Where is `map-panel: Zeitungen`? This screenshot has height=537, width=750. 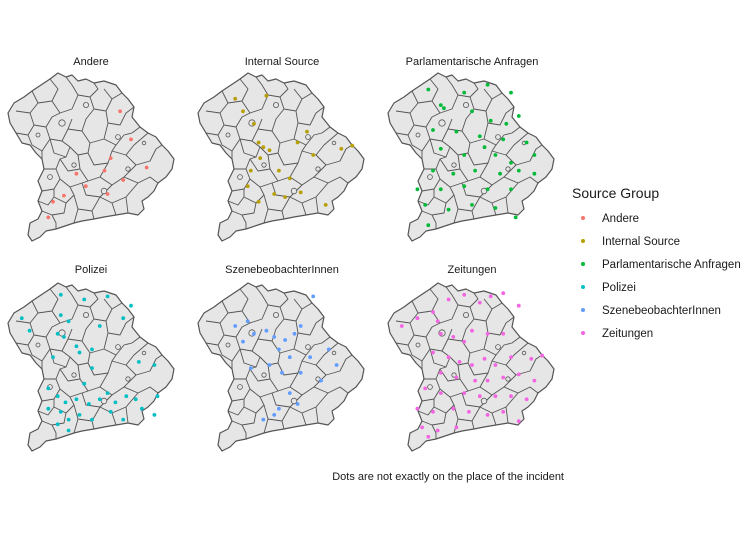 map-panel: Zeitungen is located at coordinates (471, 358).